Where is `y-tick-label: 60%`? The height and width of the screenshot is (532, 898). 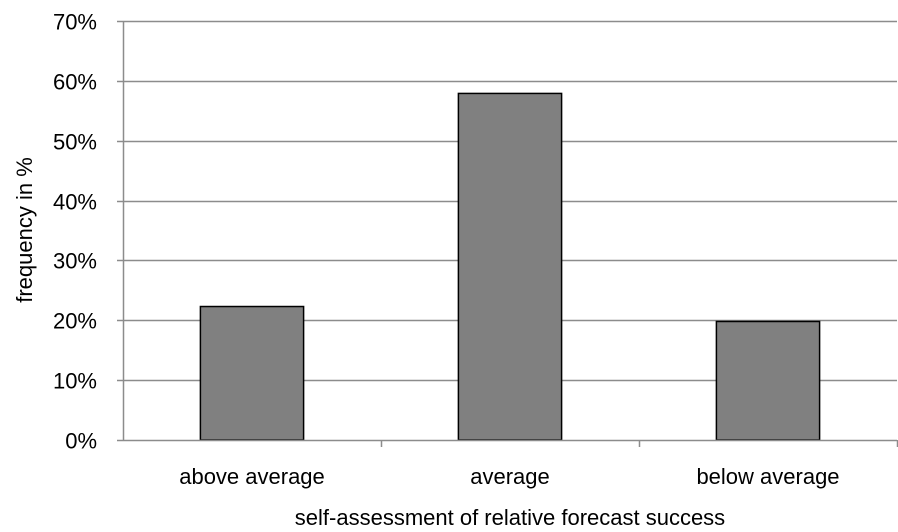 y-tick-label: 60% is located at coordinates (75, 82).